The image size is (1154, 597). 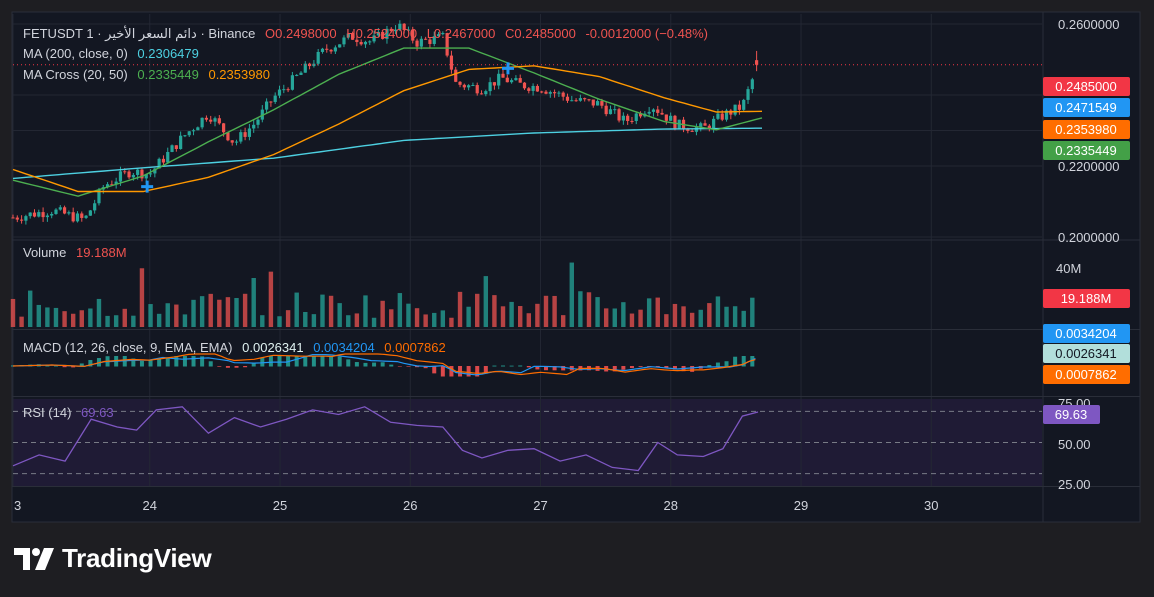 I want to click on x-tick-label: 24, so click(x=150, y=505).